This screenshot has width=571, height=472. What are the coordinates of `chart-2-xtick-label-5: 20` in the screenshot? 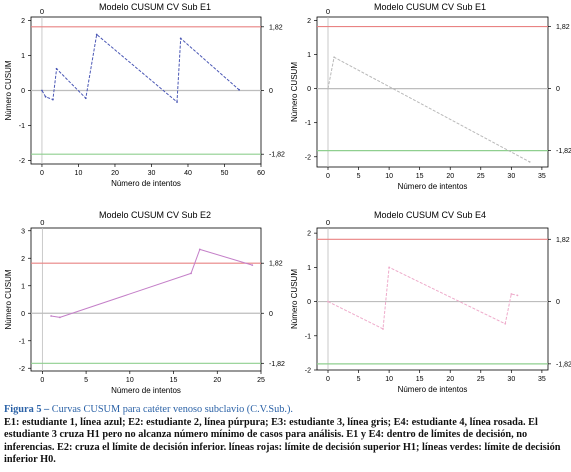 It's located at (450, 176).